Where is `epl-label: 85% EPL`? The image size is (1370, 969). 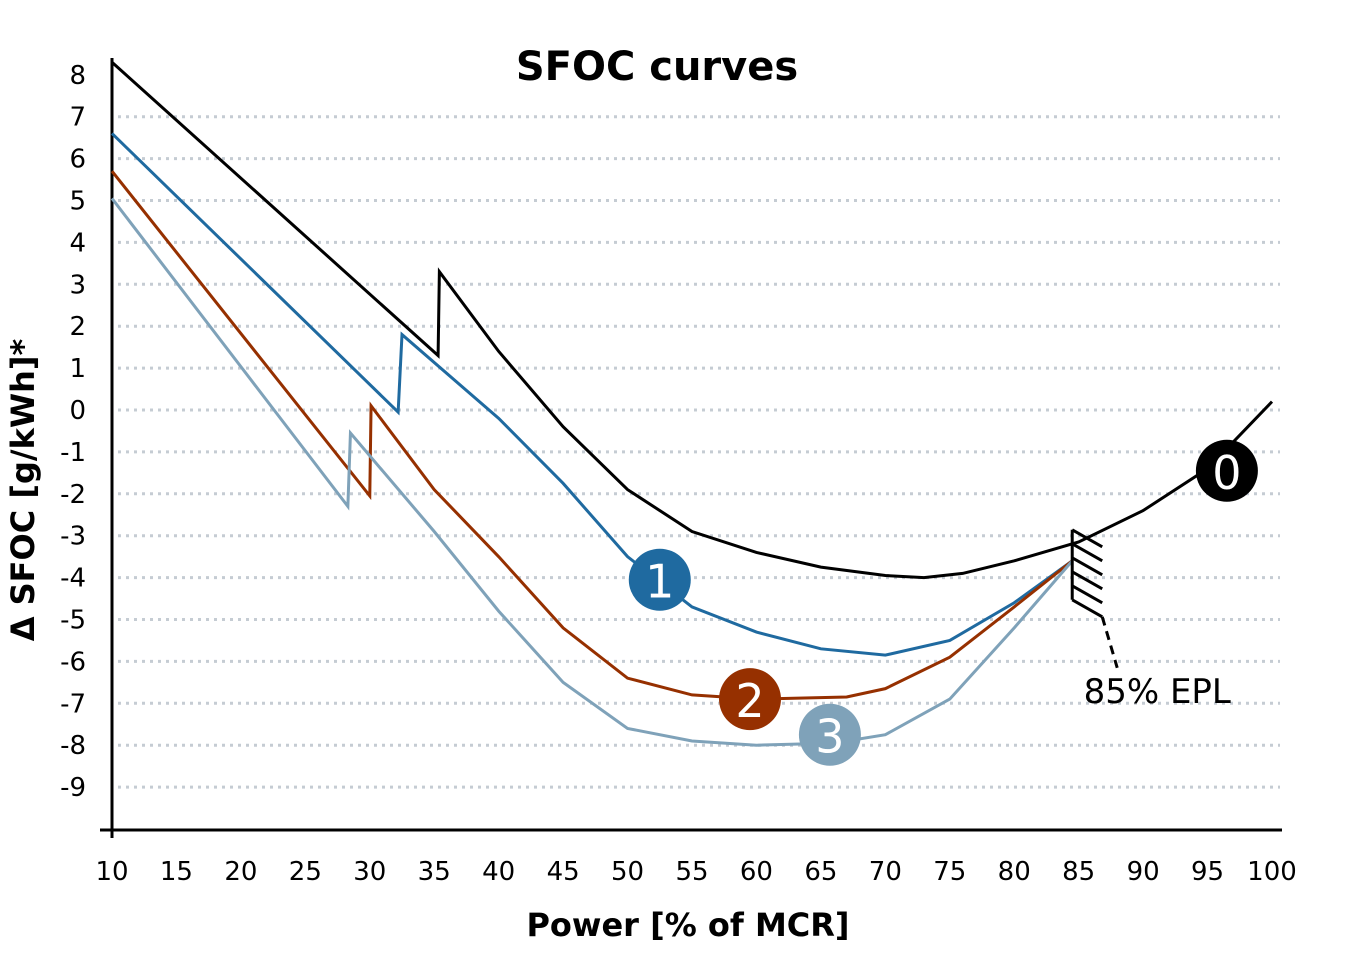
epl-label: 85% EPL is located at coordinates (1157, 692).